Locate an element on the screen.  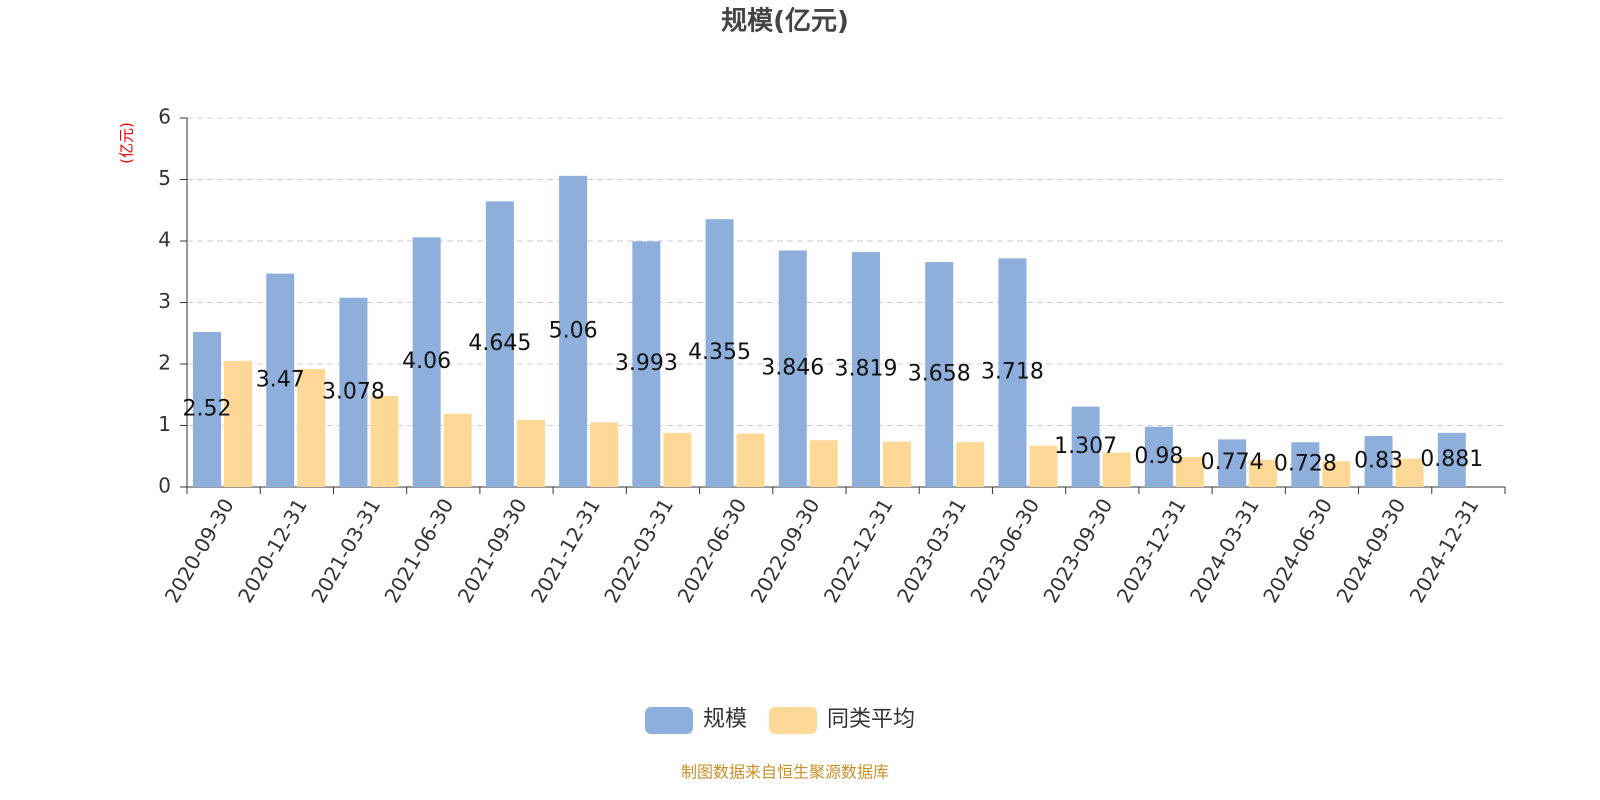
x-tick-label: 2021-06-30 is located at coordinates (418, 550).